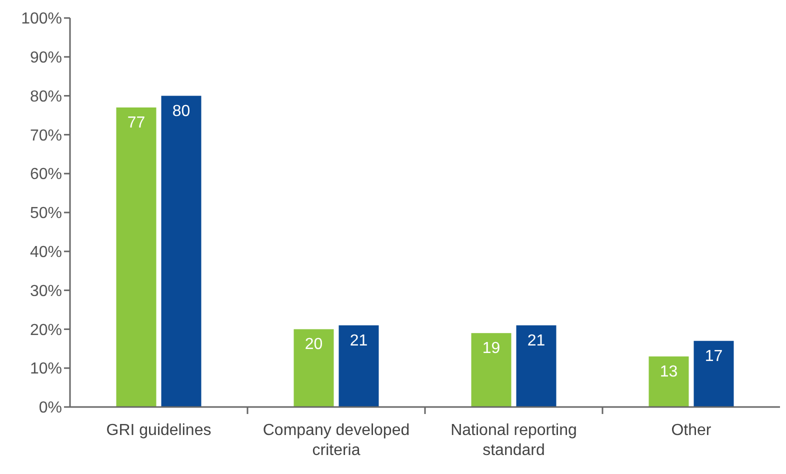 This screenshot has width=786, height=474. I want to click on x-tick-label: Other, so click(691, 430).